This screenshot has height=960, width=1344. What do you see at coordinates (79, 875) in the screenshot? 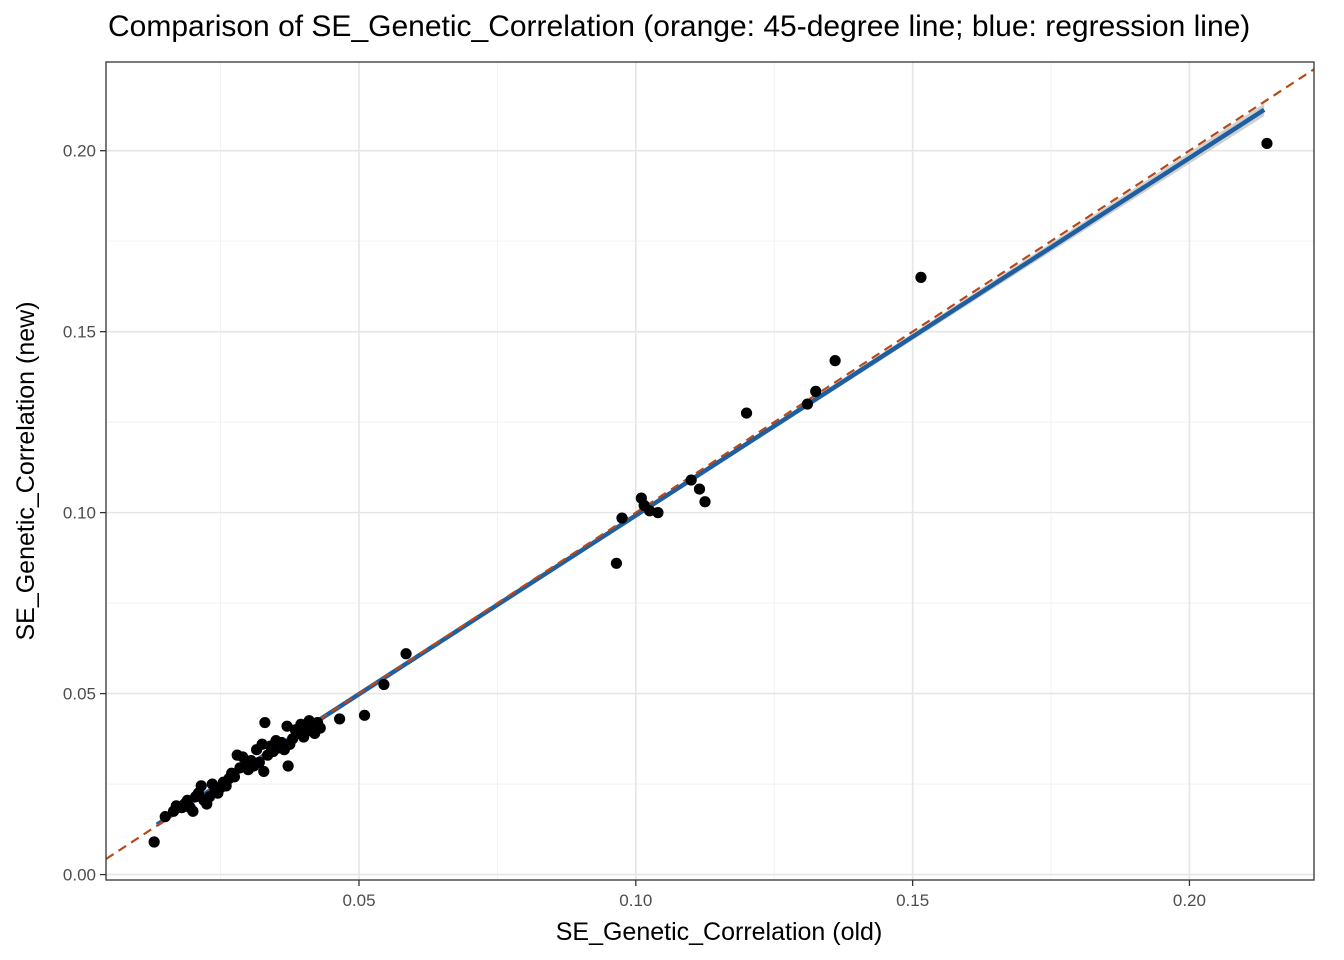
I see `y-tick-label: 0.00` at bounding box center [79, 875].